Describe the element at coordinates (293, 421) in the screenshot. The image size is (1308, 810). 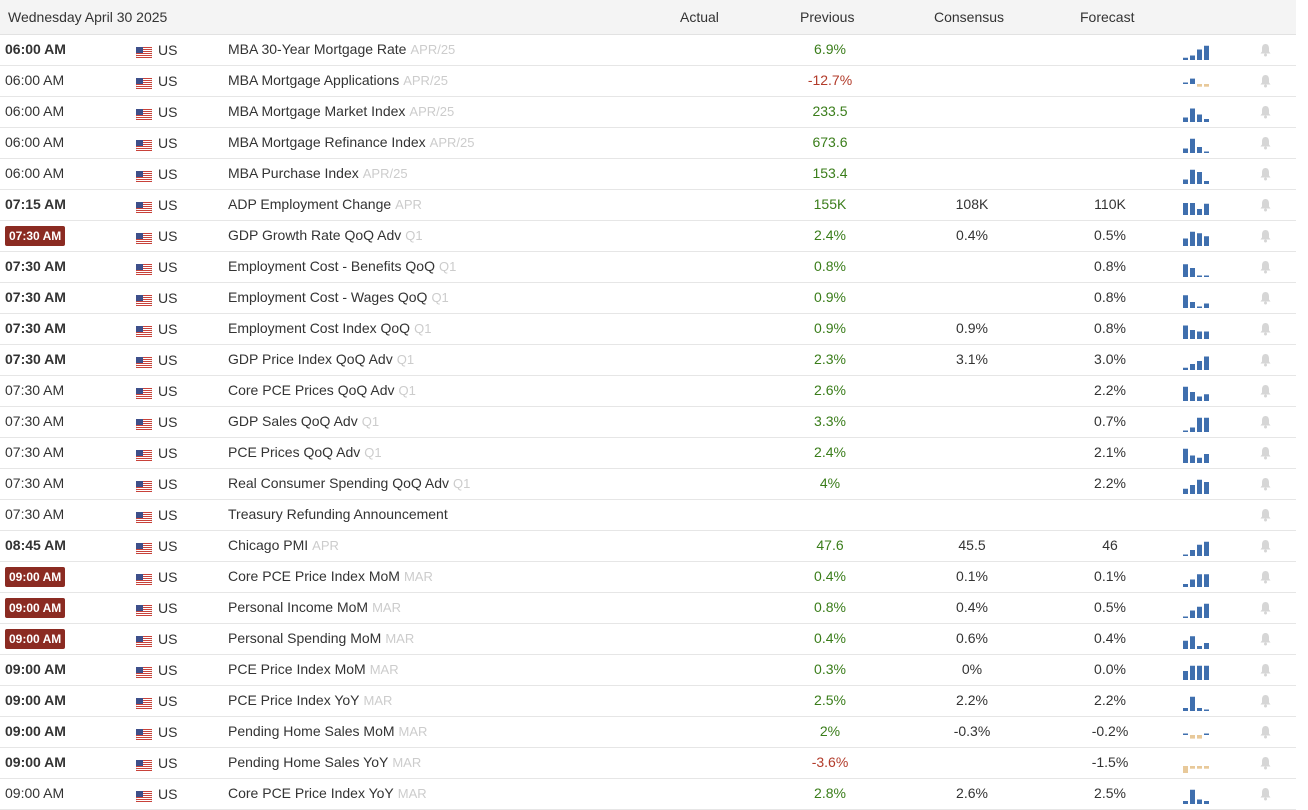
I see `event-name: GDP Sales QoQ Adv` at that location.